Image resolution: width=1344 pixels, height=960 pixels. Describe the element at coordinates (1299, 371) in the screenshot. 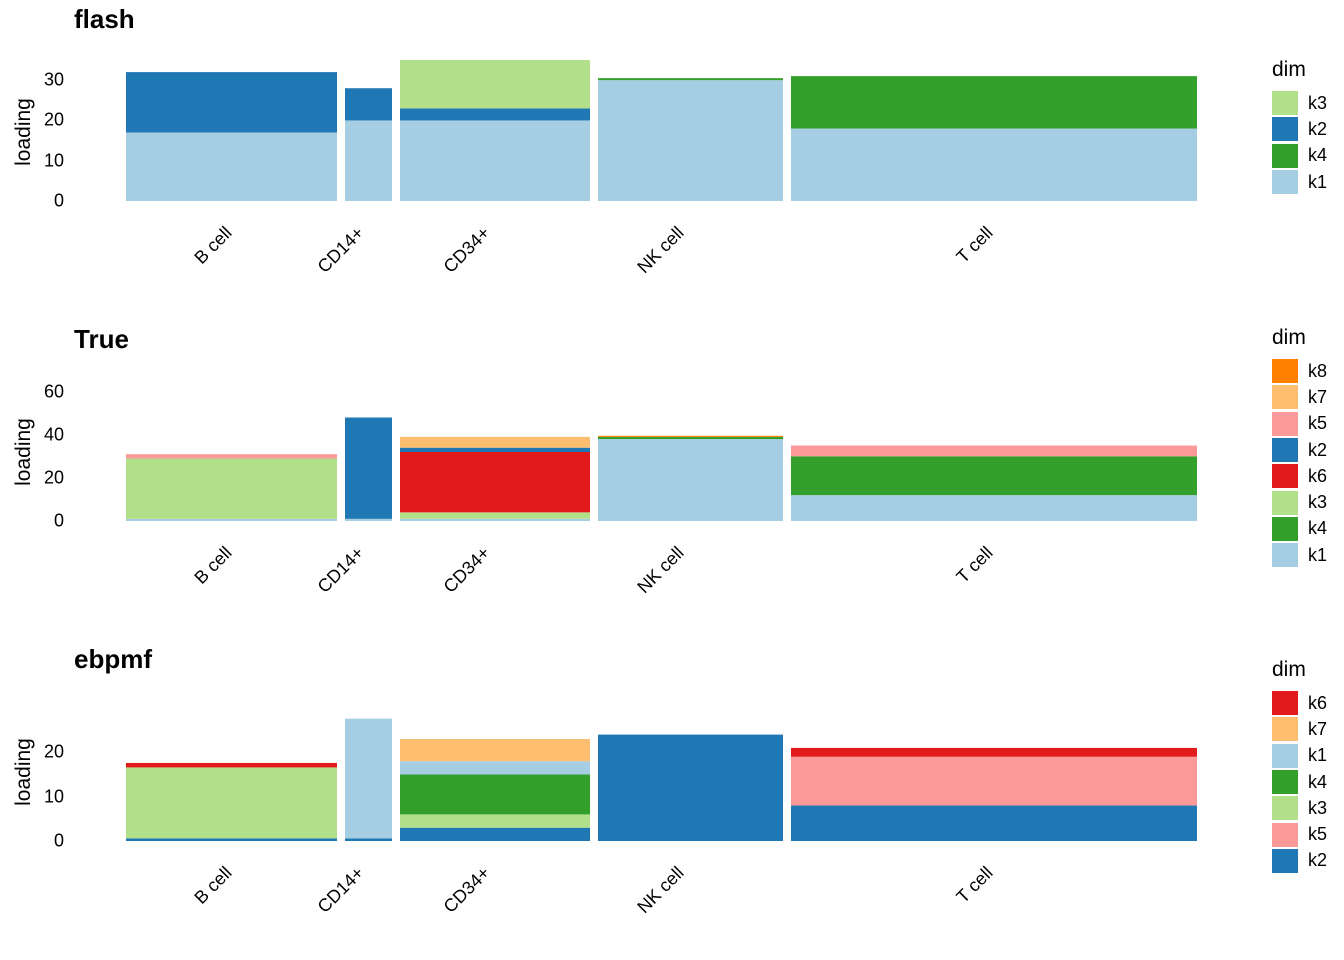

I see `legend-item: k8` at that location.